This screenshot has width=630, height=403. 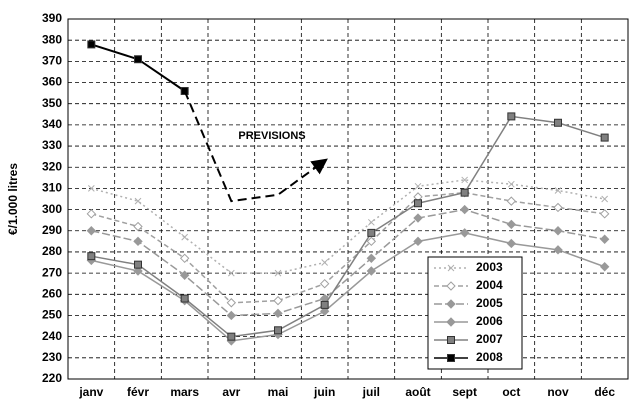 I want to click on x-tick-label: août, so click(x=417, y=392).